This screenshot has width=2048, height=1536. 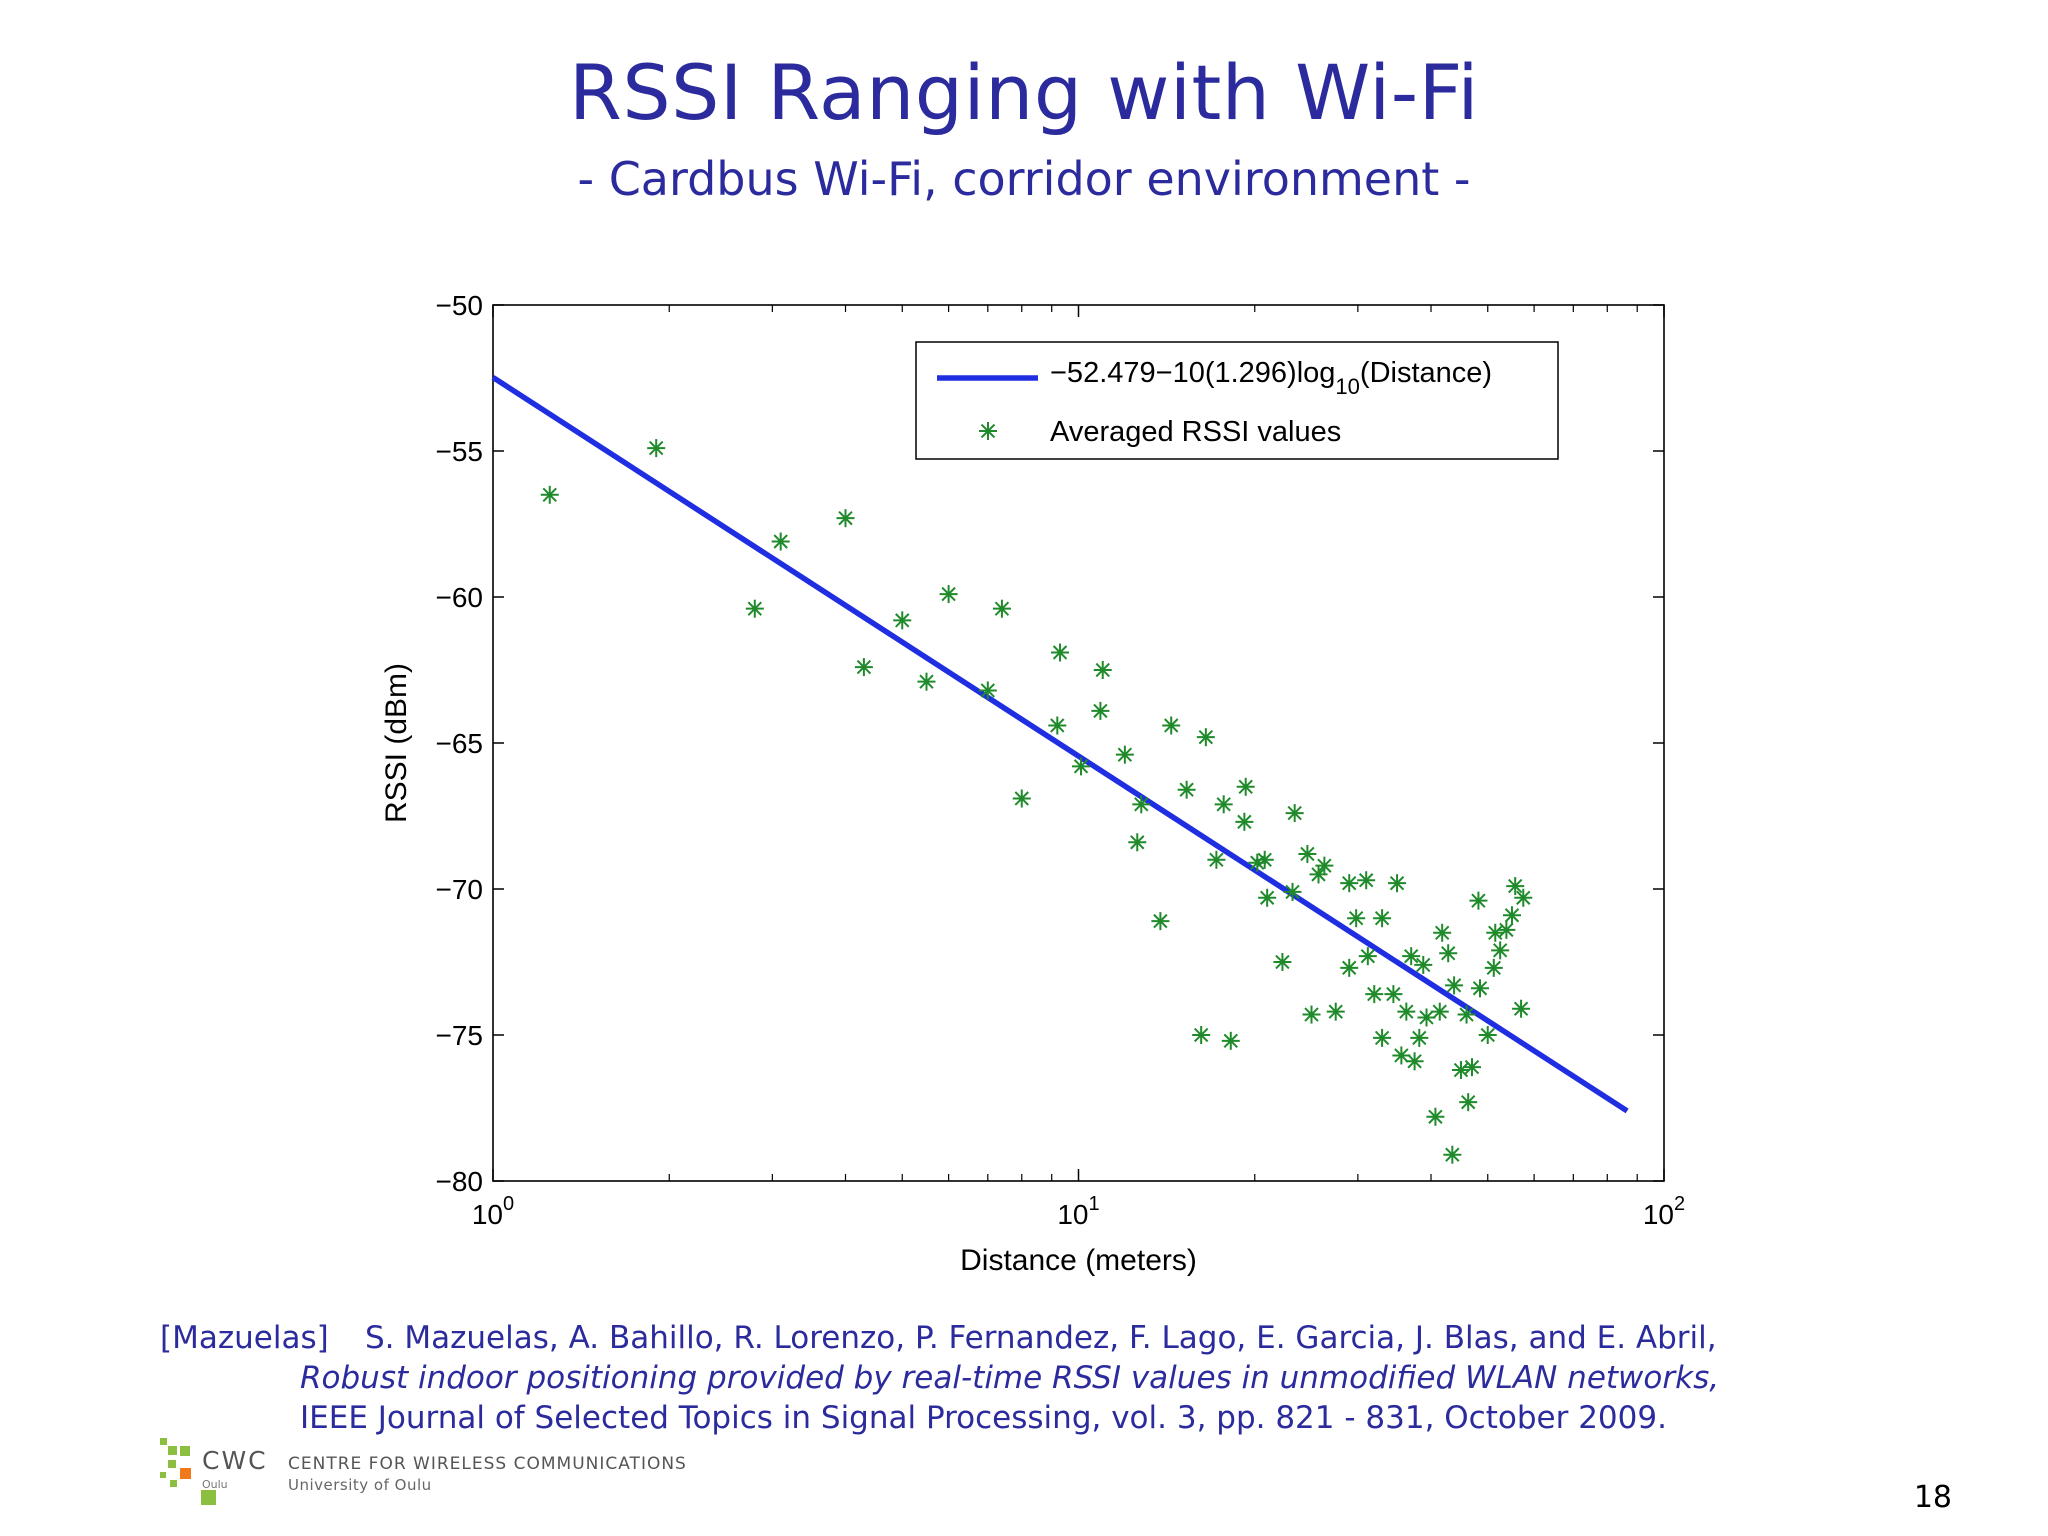 I want to click on x-tick-label-exponent: 0, so click(x=508, y=1204).